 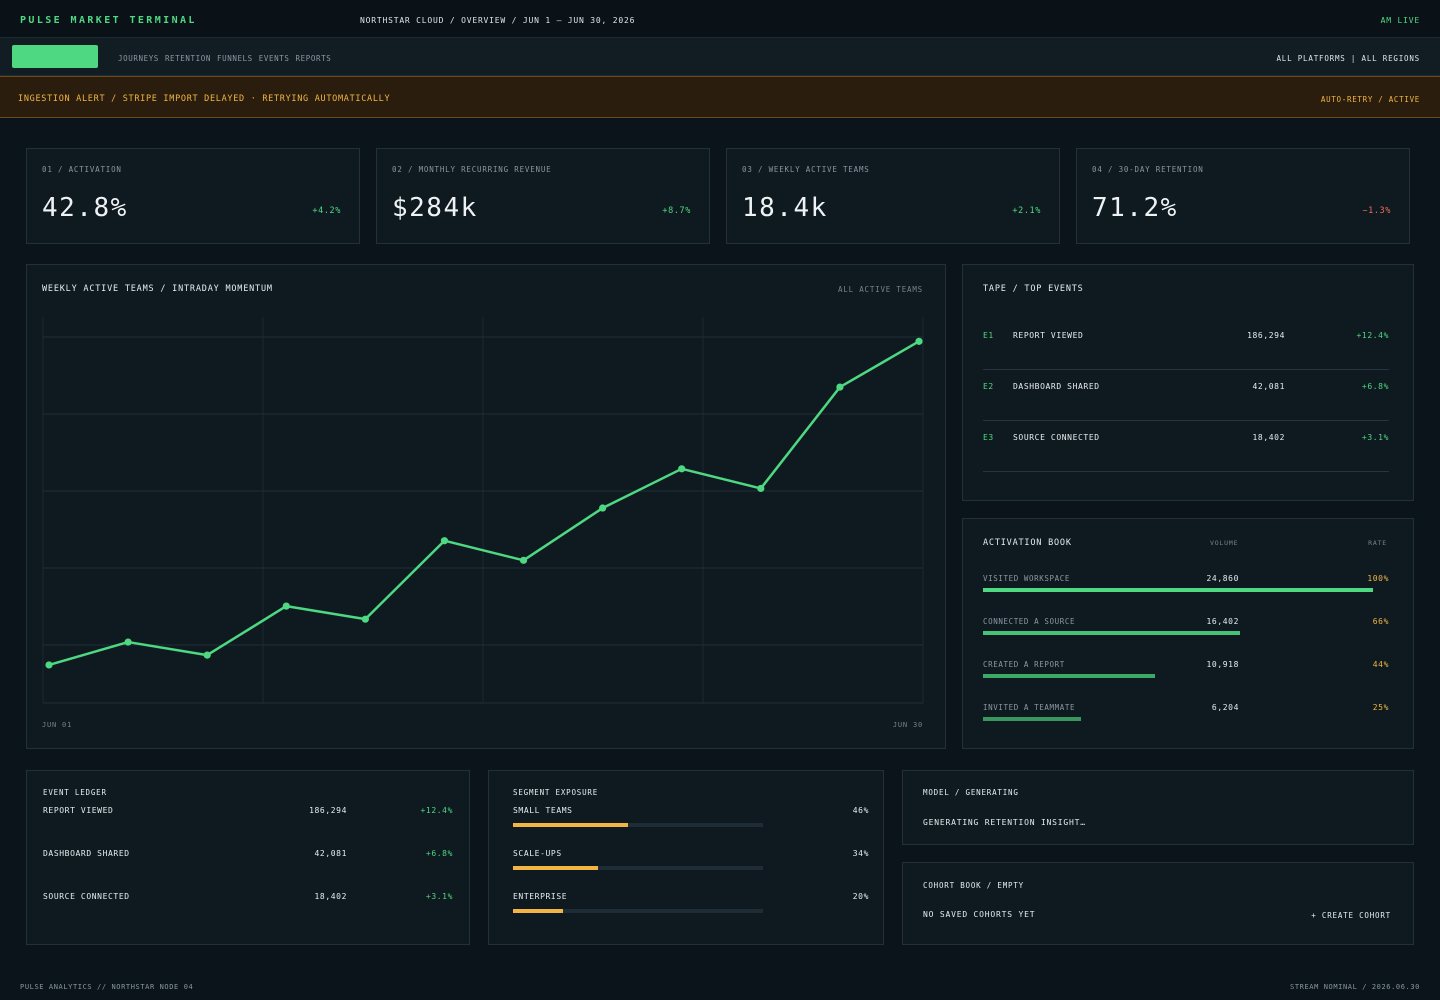 I want to click on ledger-event-volume: 18,402, so click(x=330, y=896).